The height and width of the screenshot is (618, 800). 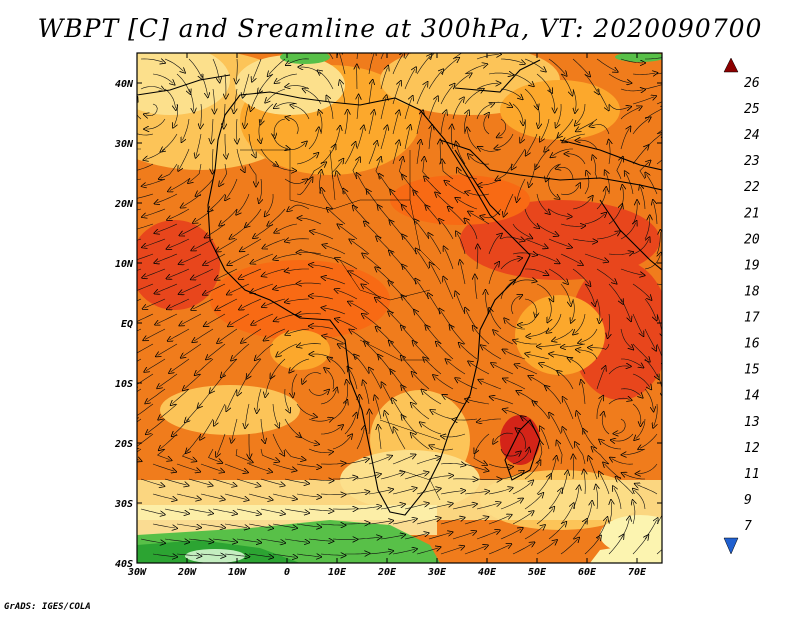 What do you see at coordinates (237, 572) in the screenshot?
I see `lon-tick-label: 10W` at bounding box center [237, 572].